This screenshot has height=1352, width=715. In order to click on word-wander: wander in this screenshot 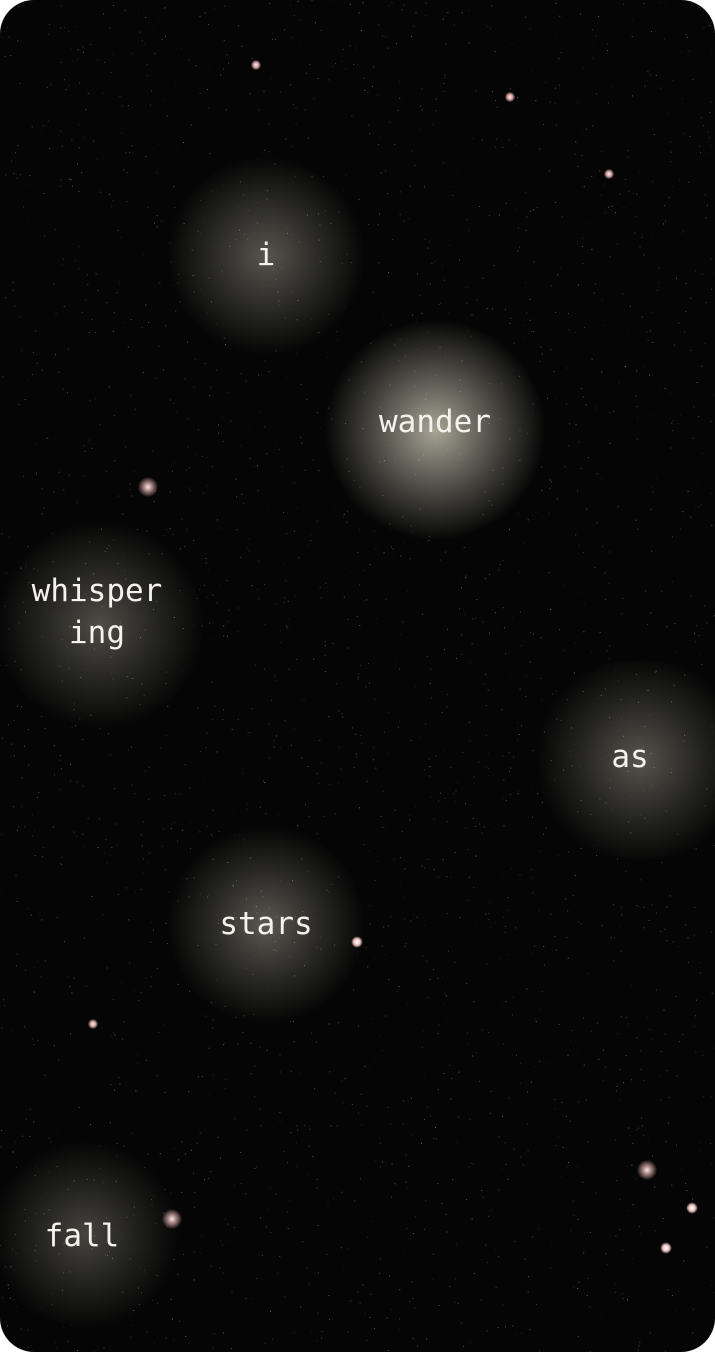, I will do `click(435, 422)`.